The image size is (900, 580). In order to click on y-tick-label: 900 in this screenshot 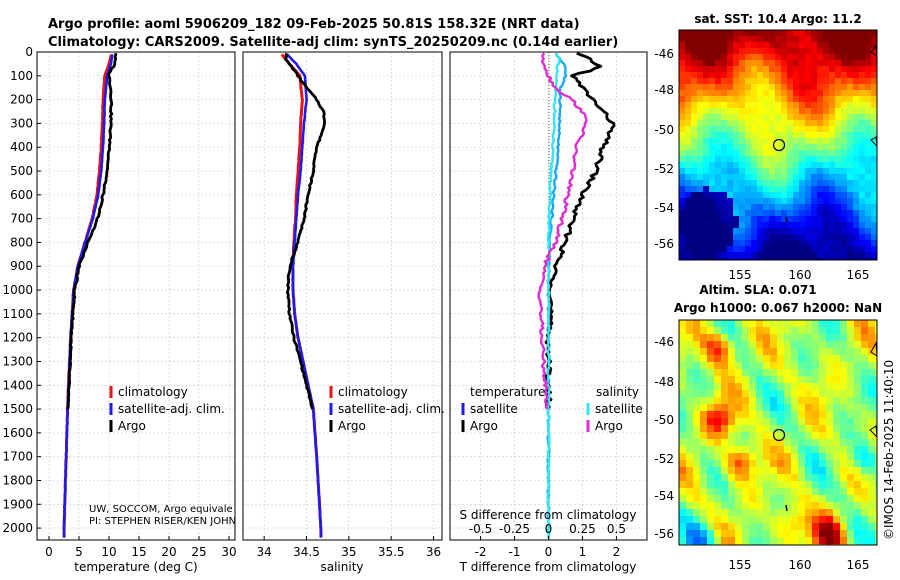, I will do `click(21, 266)`.